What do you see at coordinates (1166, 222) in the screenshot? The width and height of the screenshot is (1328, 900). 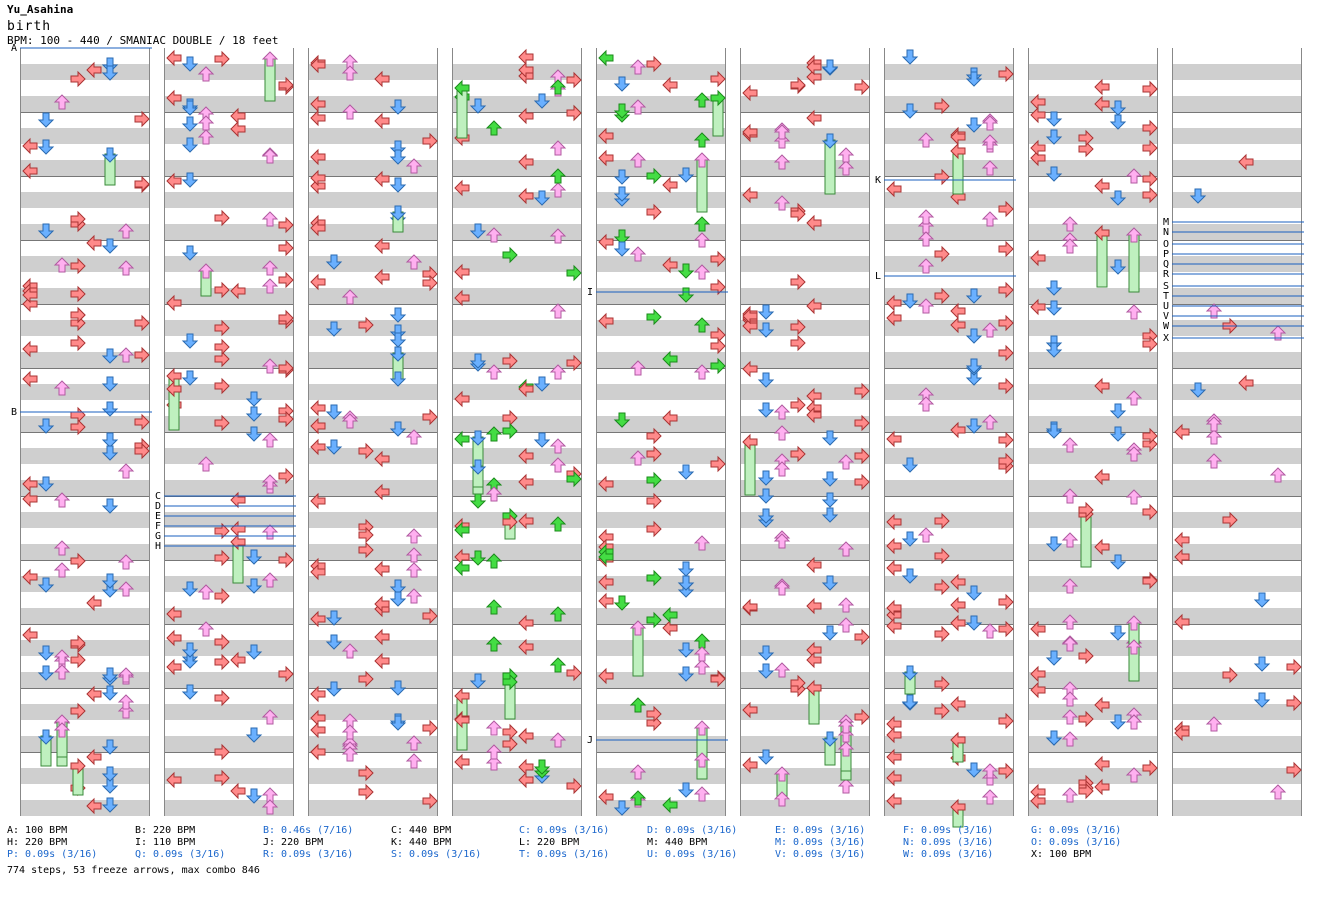 I see `marker-label: M` at bounding box center [1166, 222].